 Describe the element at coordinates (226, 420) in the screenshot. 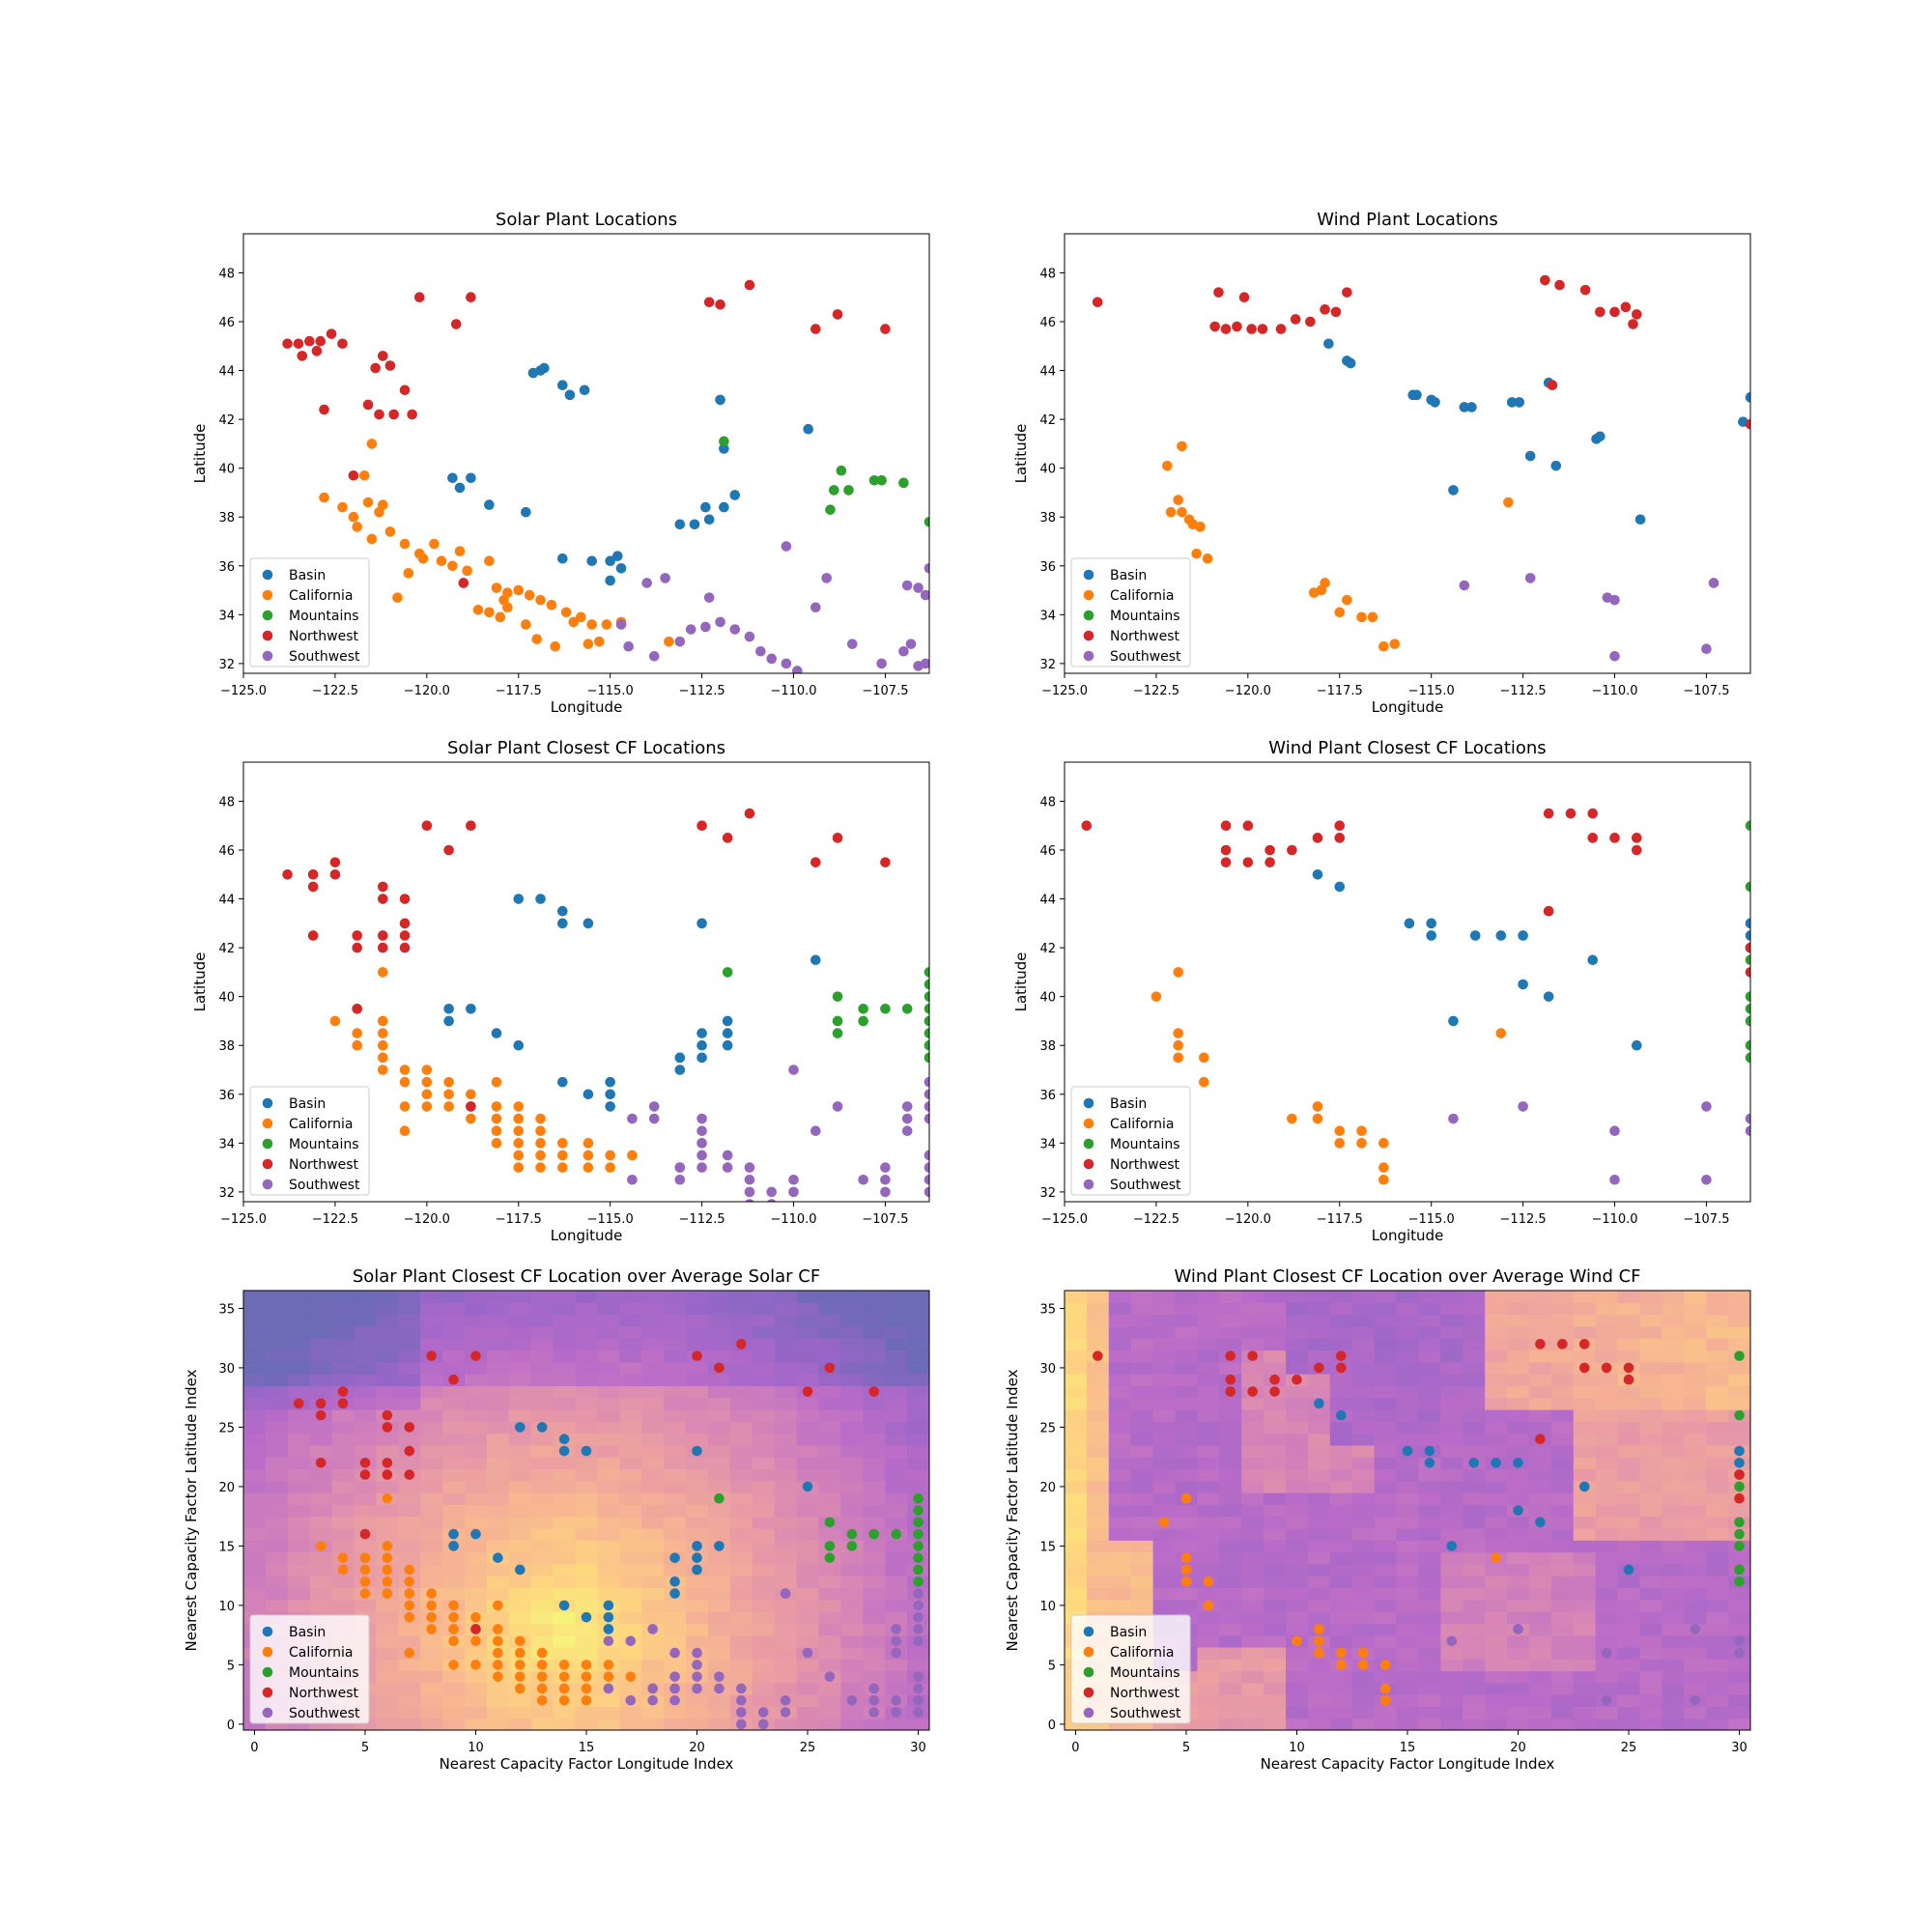

I see `y-tick-label: 42` at that location.